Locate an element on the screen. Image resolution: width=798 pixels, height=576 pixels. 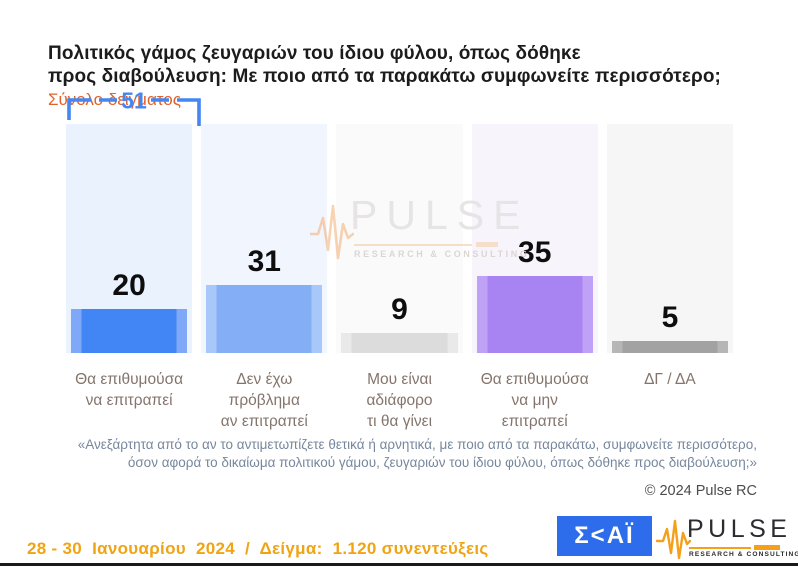
pulse-logo-rule is located at coordinates (720, 548).